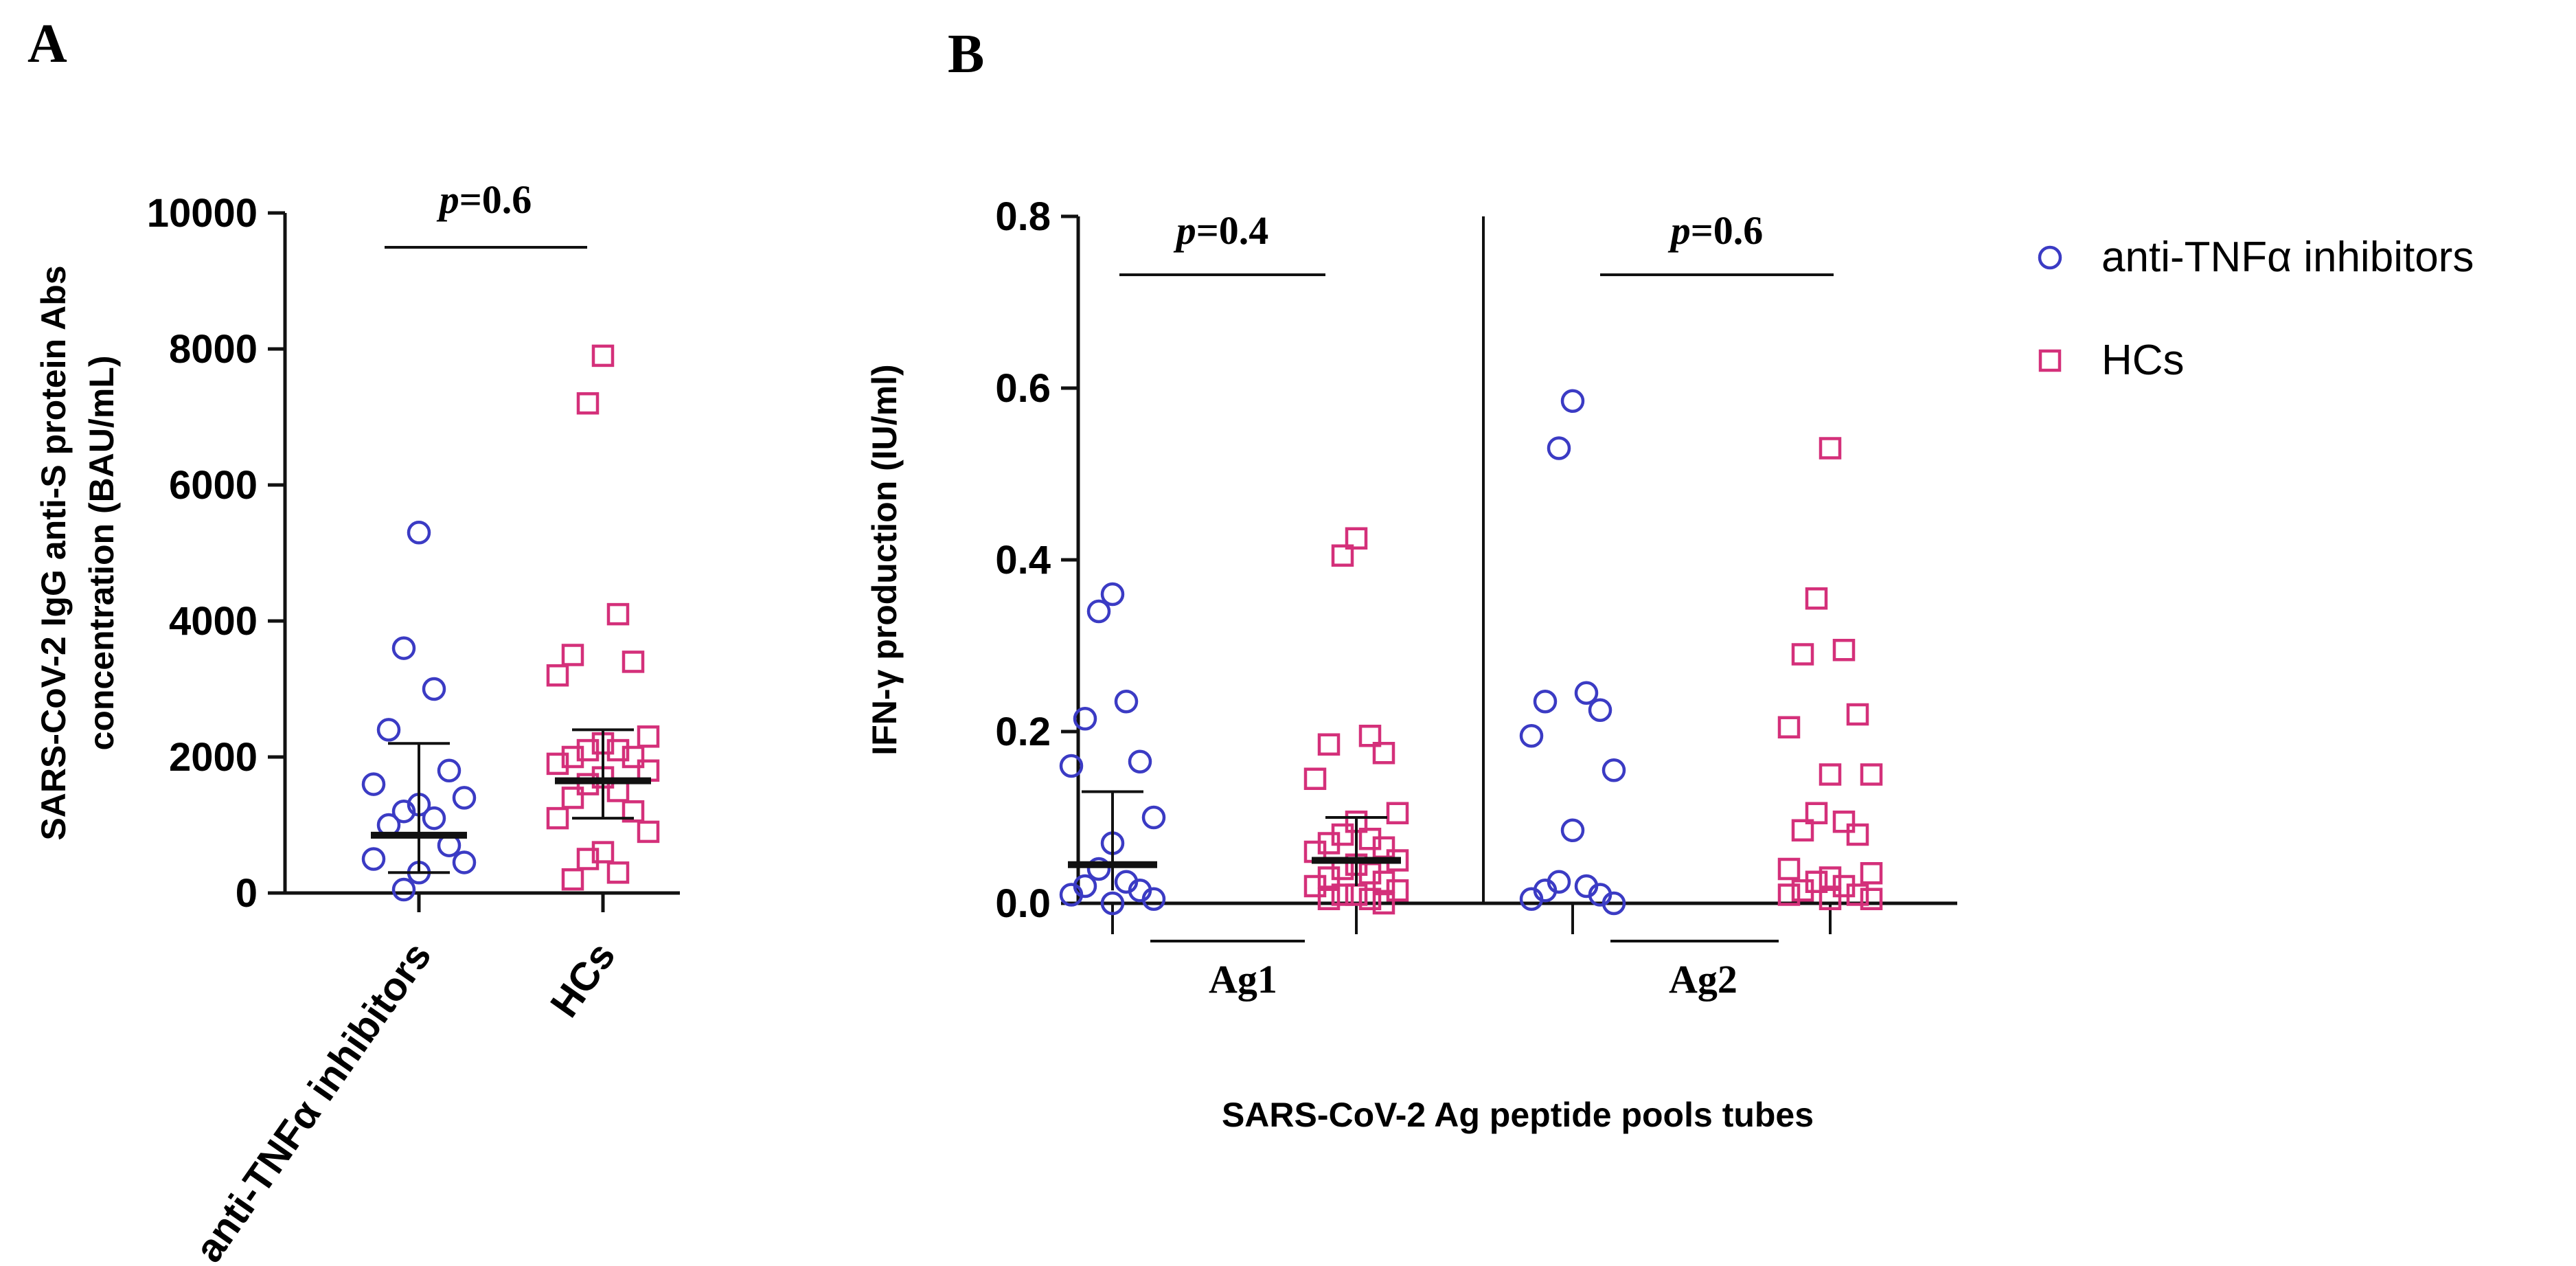 The height and width of the screenshot is (1266, 2576). I want to click on panel-letter-a: A, so click(47, 44).